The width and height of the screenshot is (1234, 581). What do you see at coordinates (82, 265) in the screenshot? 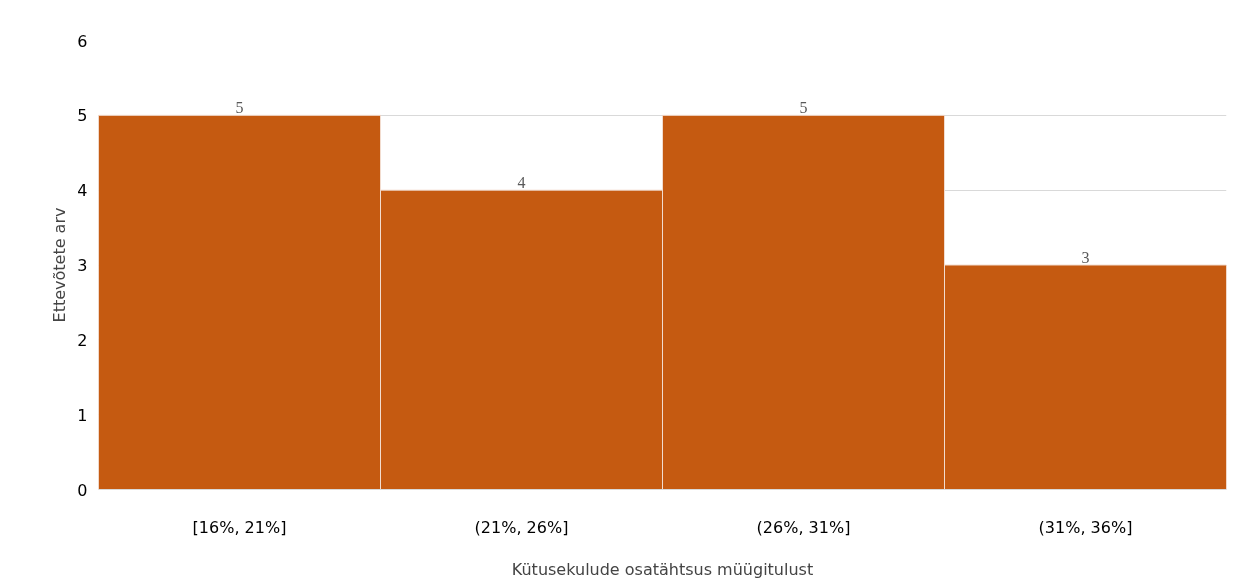
I see `y-tick-label: 3` at bounding box center [82, 265].